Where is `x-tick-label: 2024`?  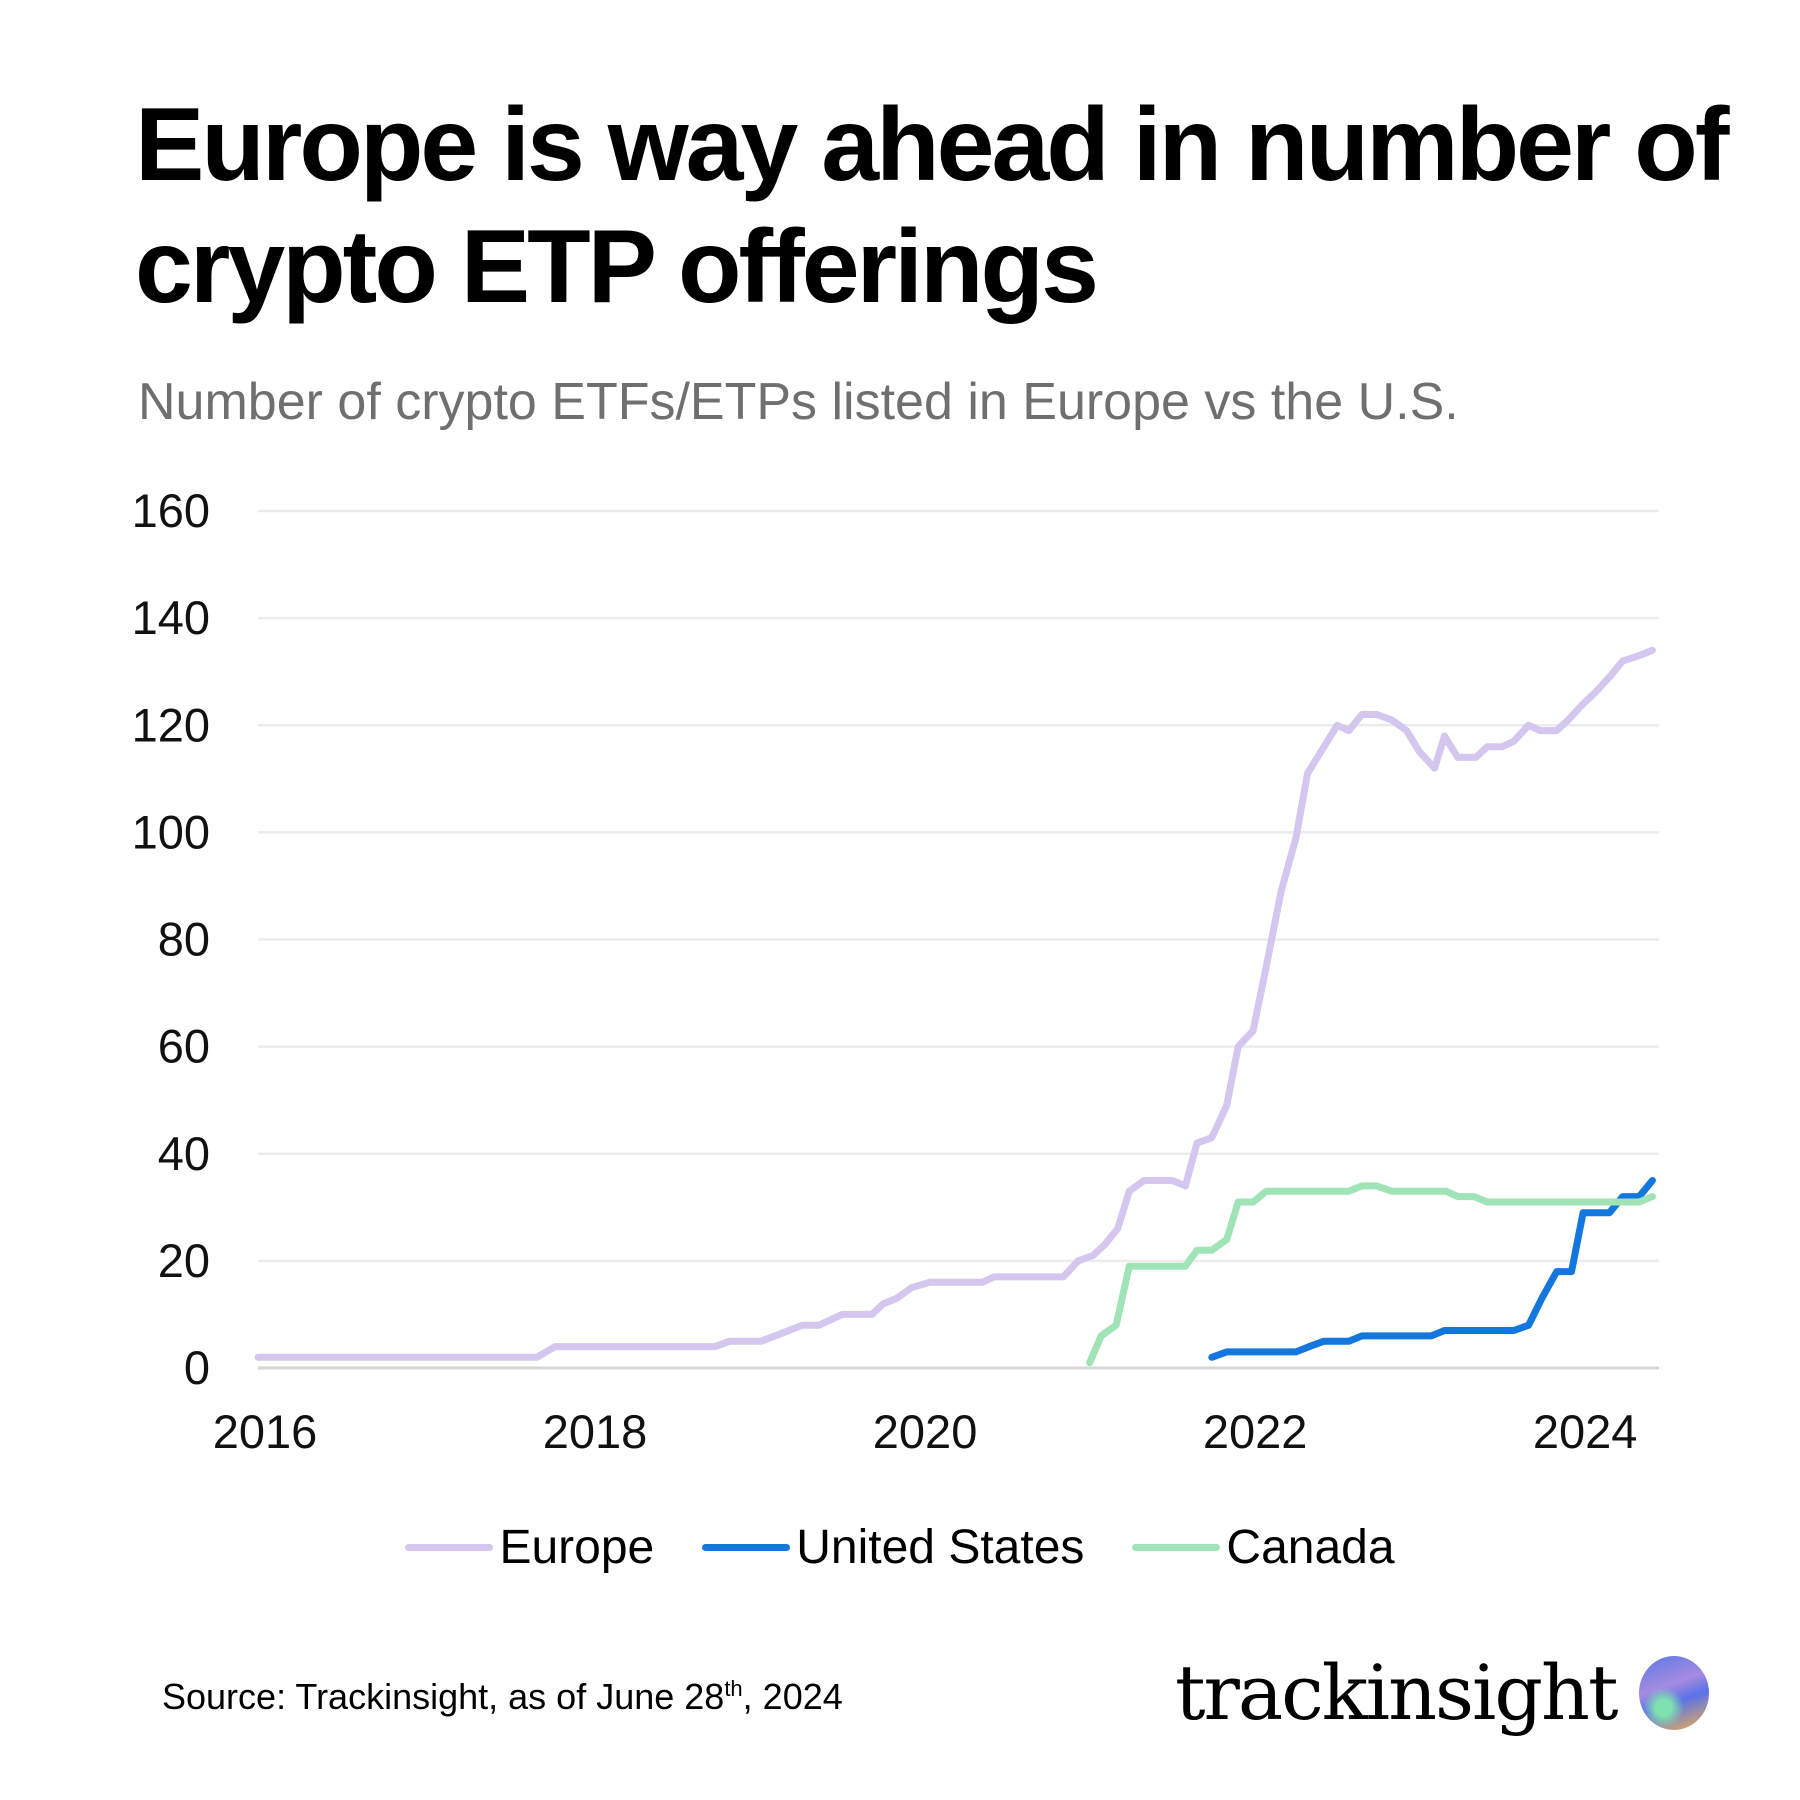
x-tick-label: 2024 is located at coordinates (1585, 1431).